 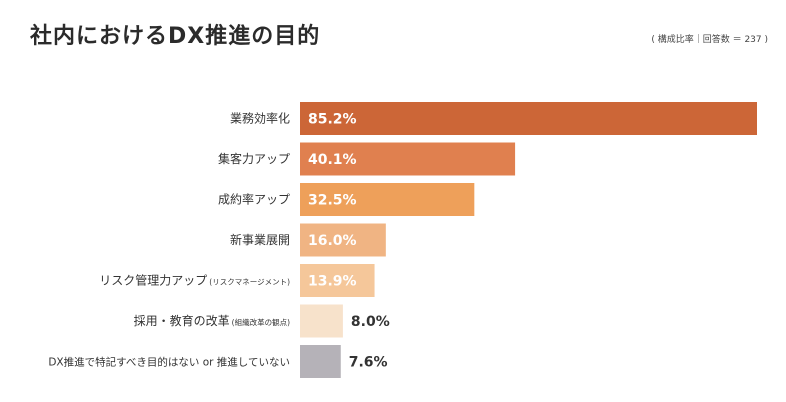 I want to click on bar-row: 16.0% 新事業展開, so click(x=308, y=240).